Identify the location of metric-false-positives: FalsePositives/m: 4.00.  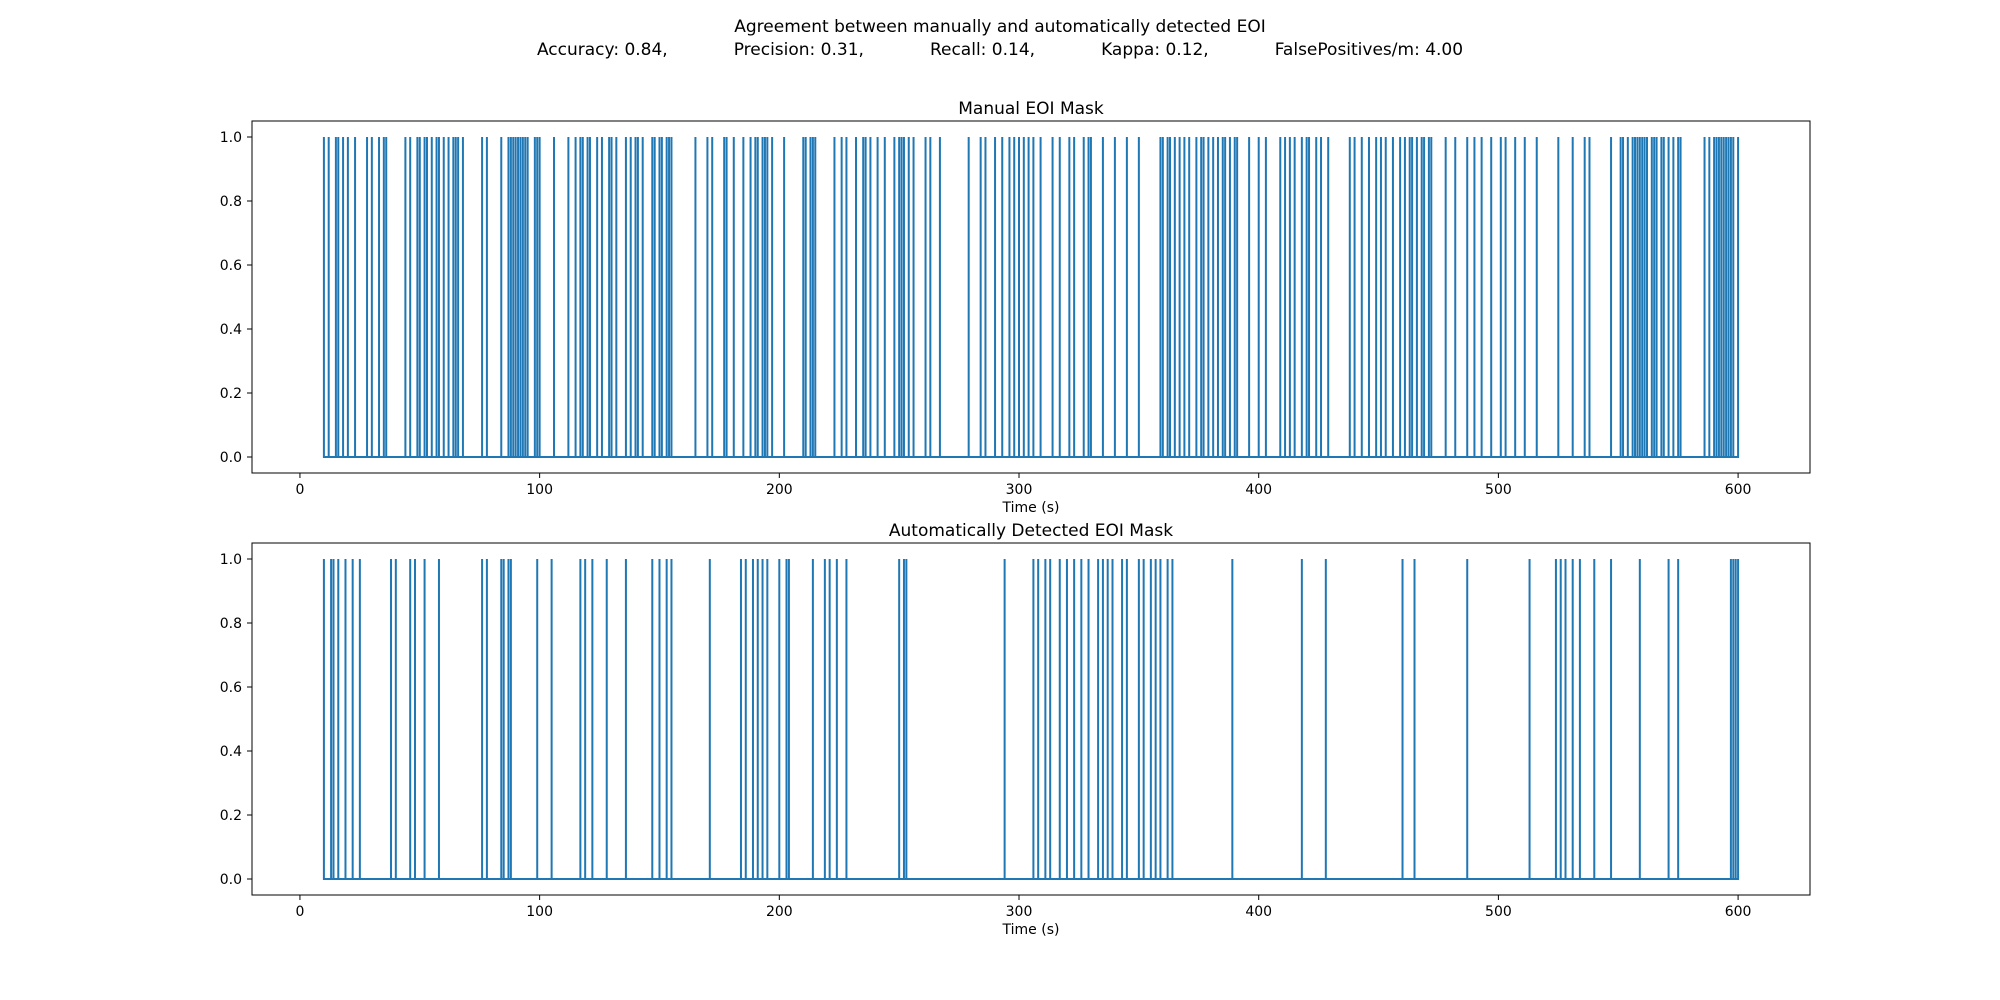
(1369, 50).